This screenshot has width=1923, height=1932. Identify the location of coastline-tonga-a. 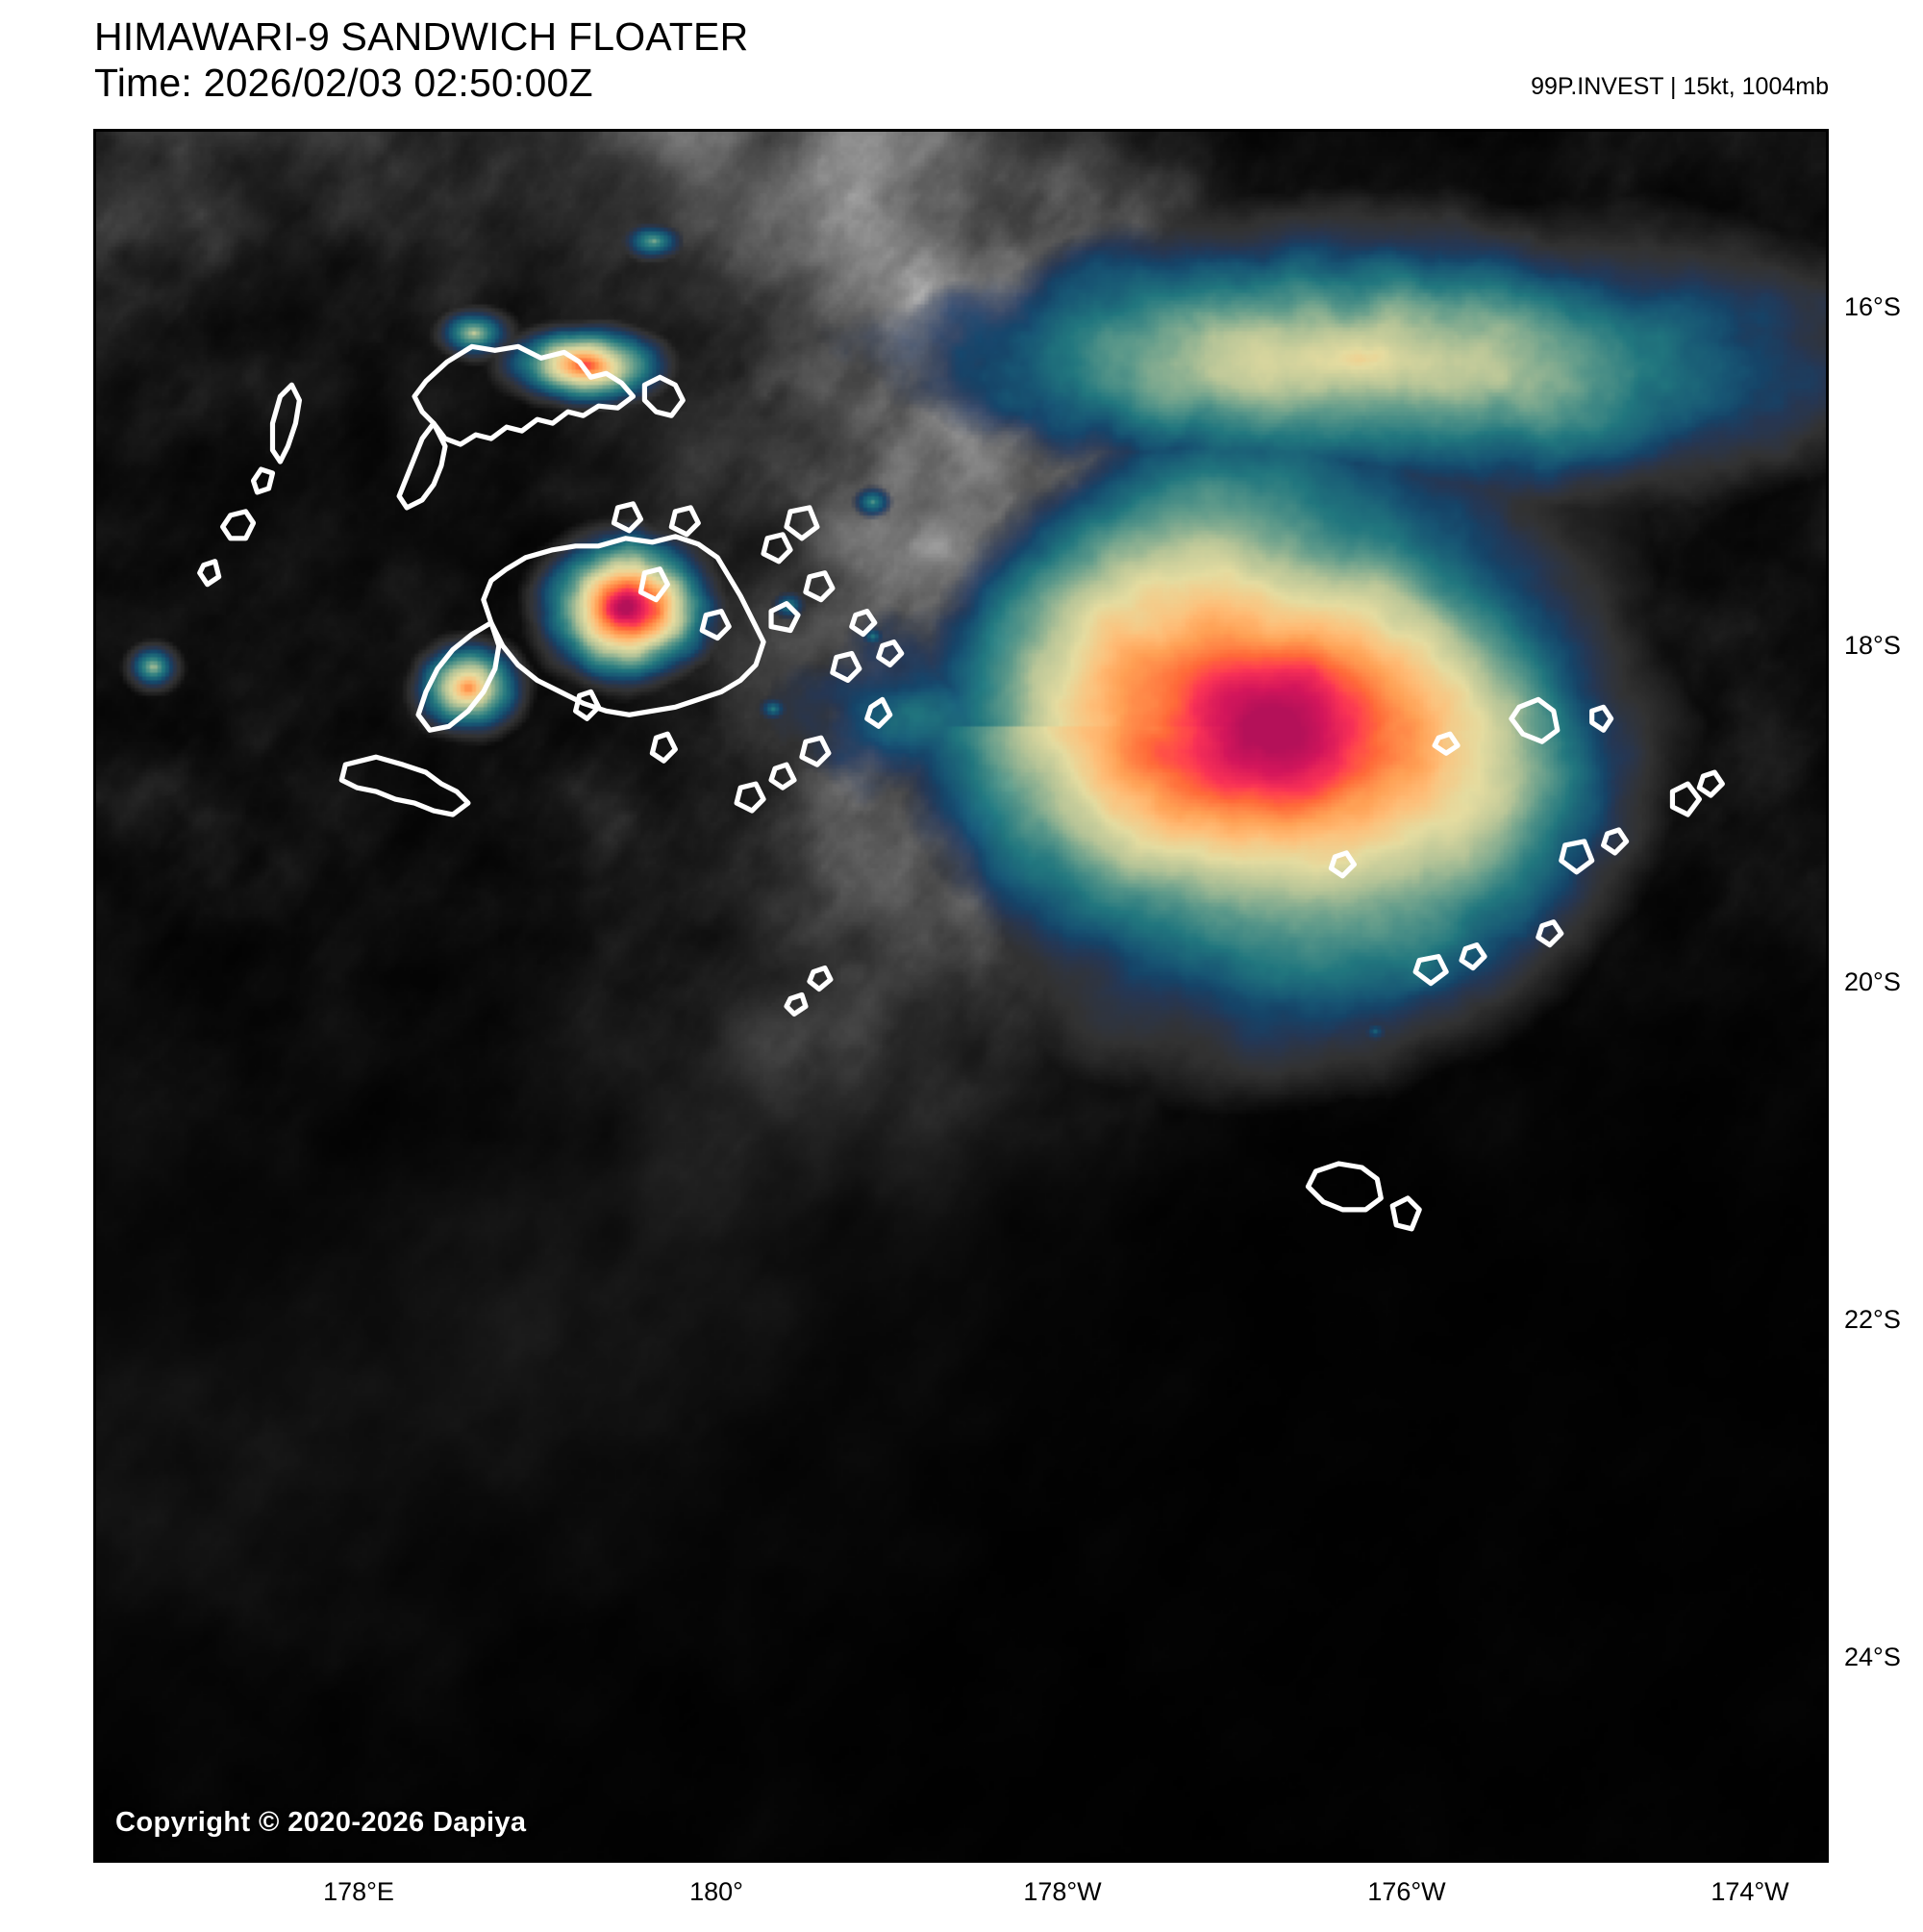
(1535, 720).